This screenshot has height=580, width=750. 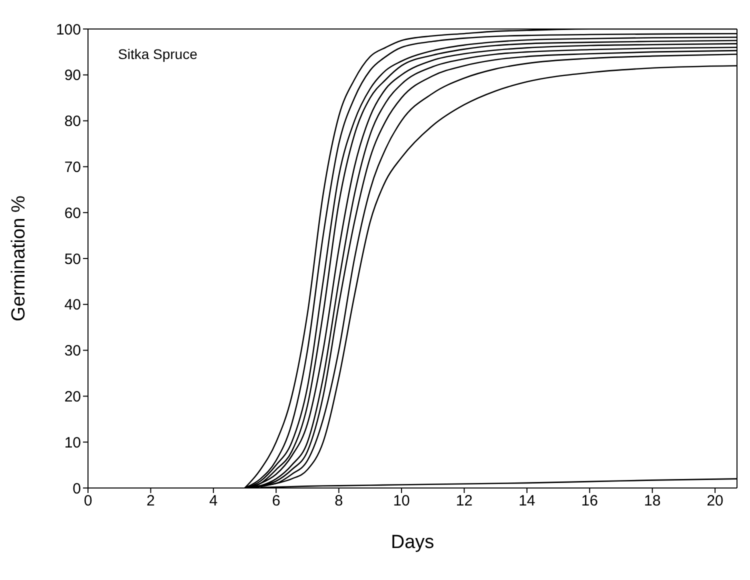 What do you see at coordinates (213, 501) in the screenshot?
I see `x-tick-label: 4` at bounding box center [213, 501].